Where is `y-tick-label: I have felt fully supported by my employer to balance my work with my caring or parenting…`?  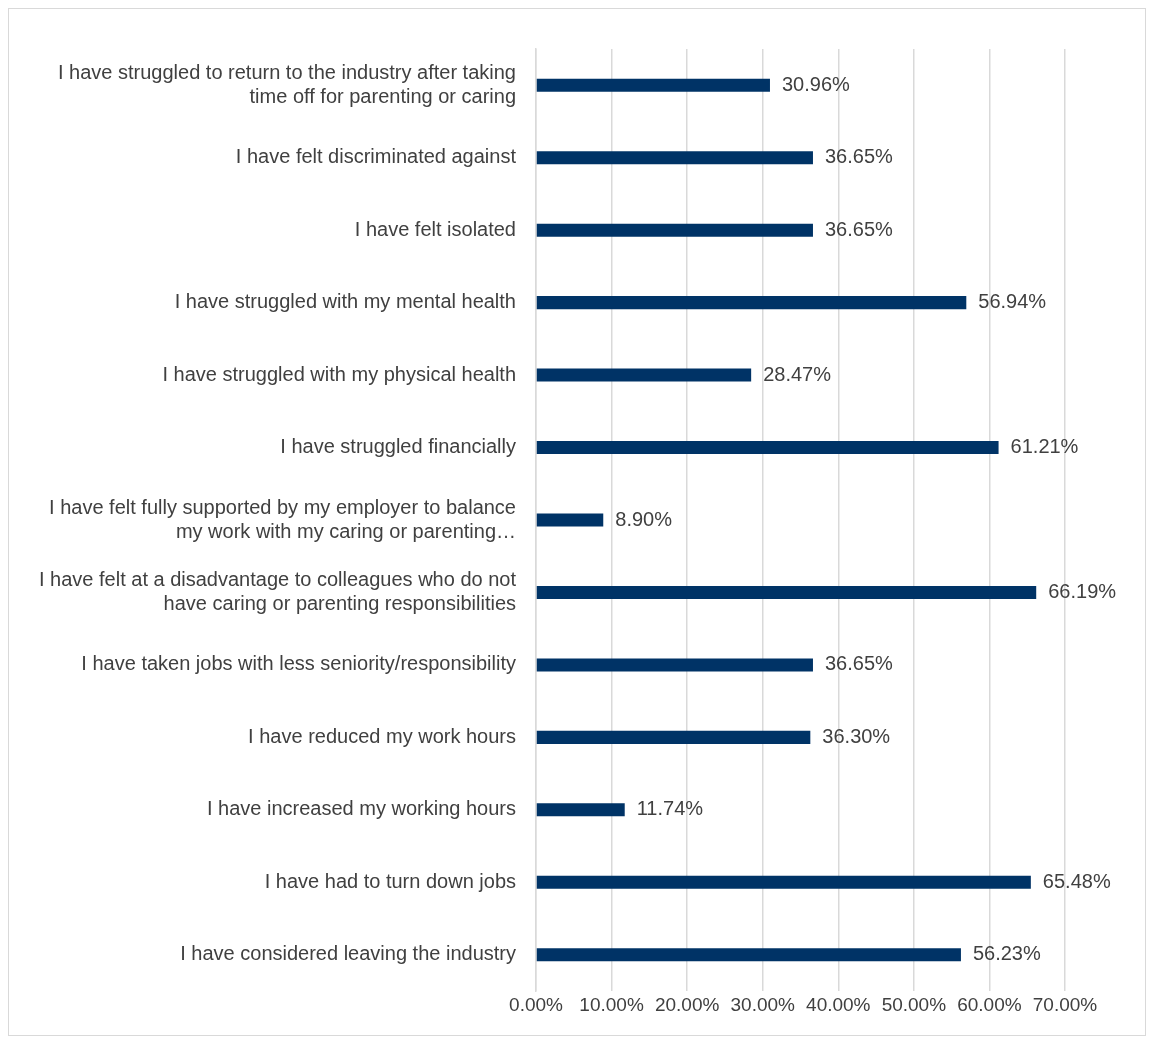 y-tick-label: I have felt fully supported by my employer to balance my work with my caring or parenting… is located at coordinates (282, 518).